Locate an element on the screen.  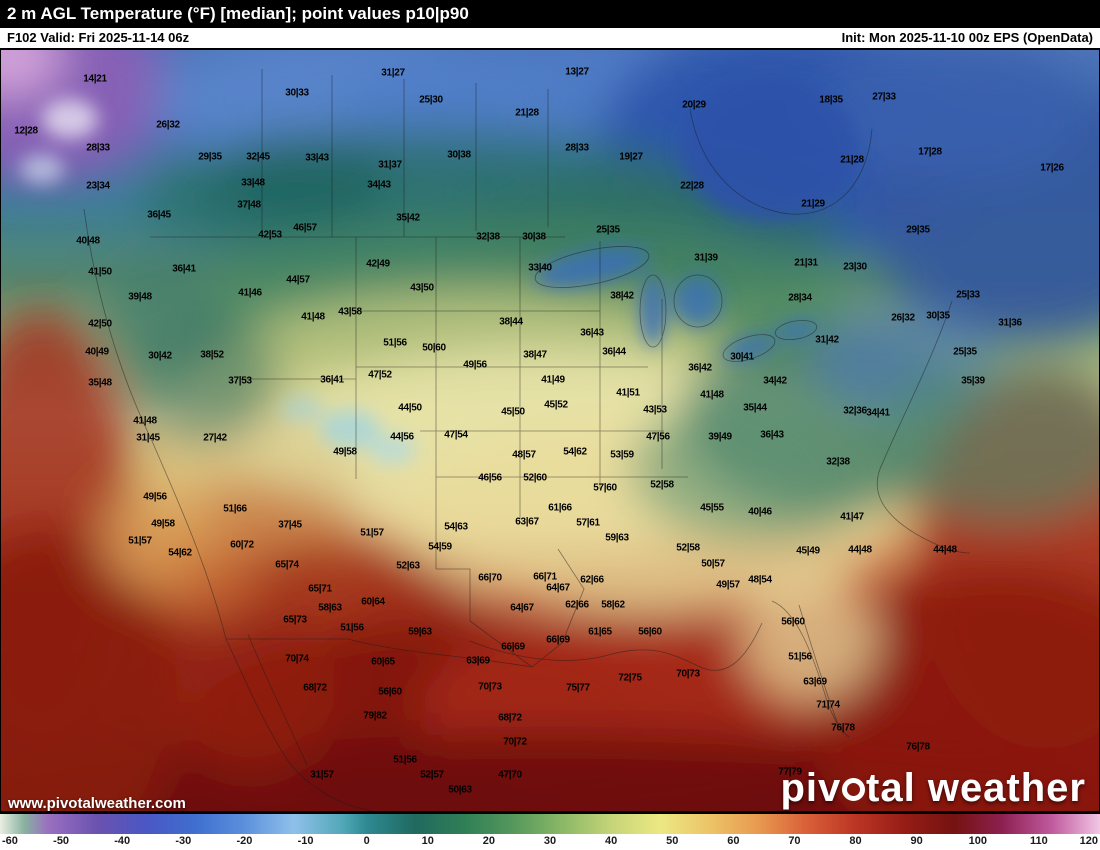
colorbar-tick-label: 10 is located at coordinates (427, 841).